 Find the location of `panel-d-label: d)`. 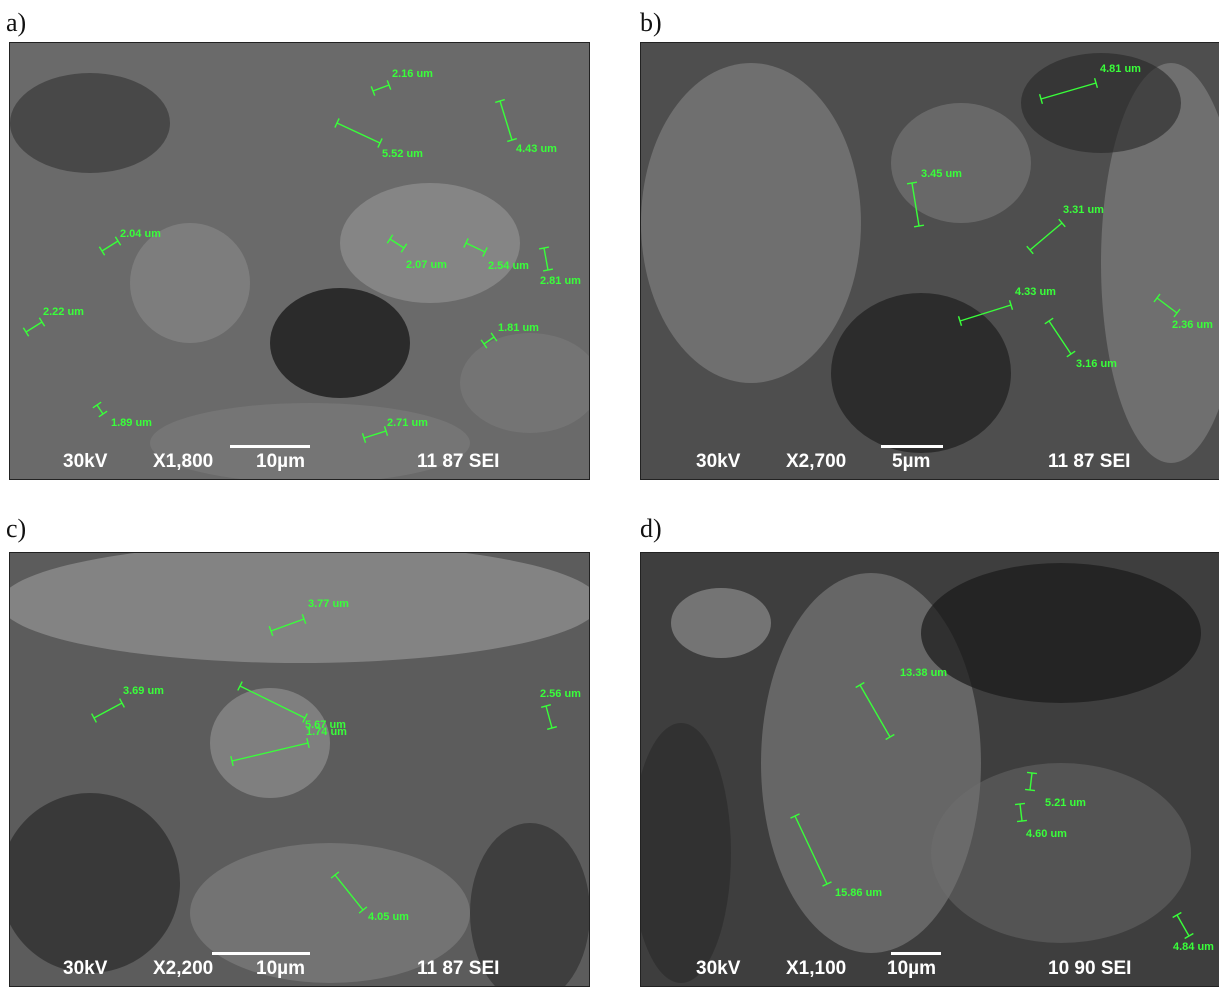

panel-d-label: d) is located at coordinates (651, 528).